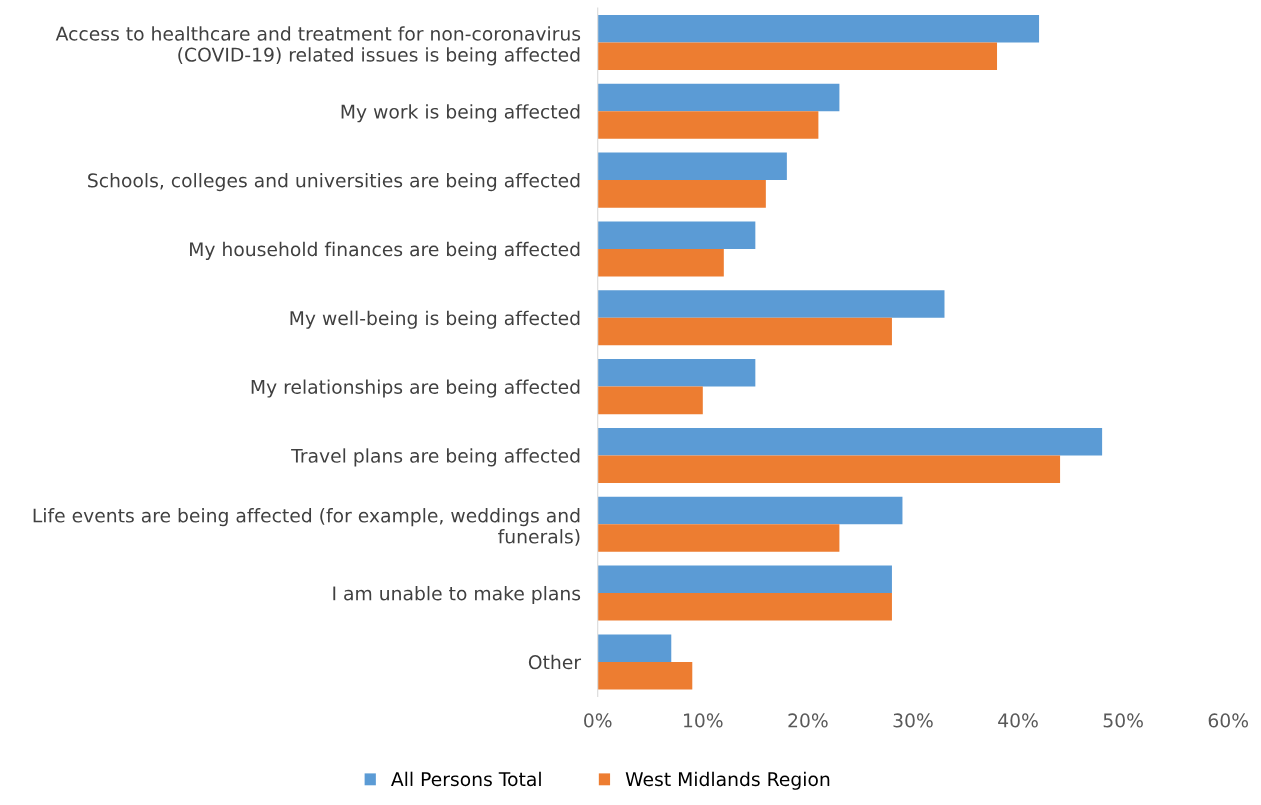 The width and height of the screenshot is (1261, 805). What do you see at coordinates (555, 662) in the screenshot?
I see `y-tick-label: Other` at bounding box center [555, 662].